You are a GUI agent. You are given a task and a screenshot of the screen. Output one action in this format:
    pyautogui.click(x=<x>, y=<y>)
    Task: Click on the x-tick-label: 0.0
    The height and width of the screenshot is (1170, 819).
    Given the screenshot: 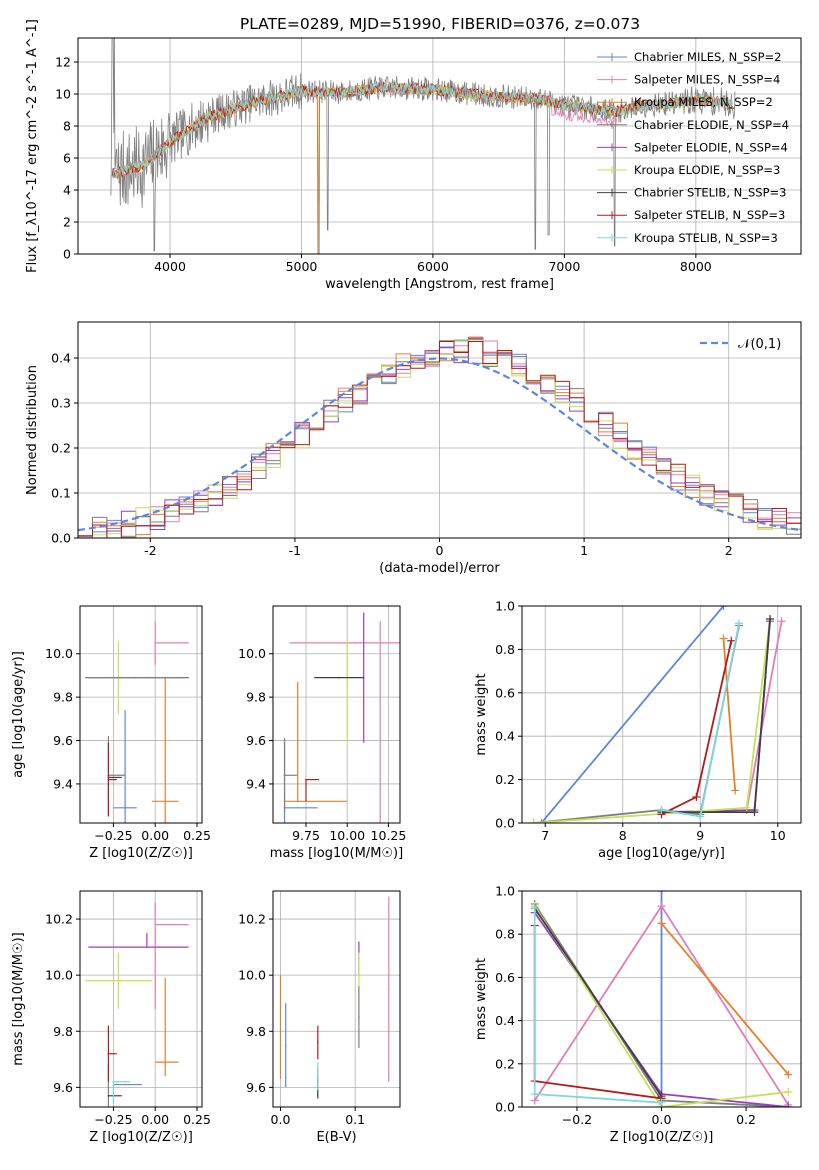 What is the action you would take?
    pyautogui.click(x=662, y=1119)
    